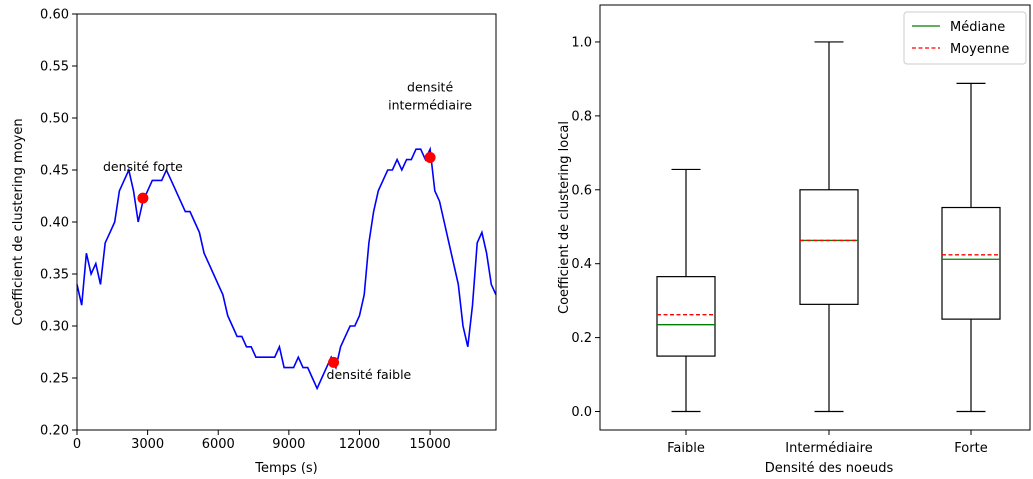 The image size is (1033, 479). I want to click on y-tick-label: 0.4, so click(581, 264).